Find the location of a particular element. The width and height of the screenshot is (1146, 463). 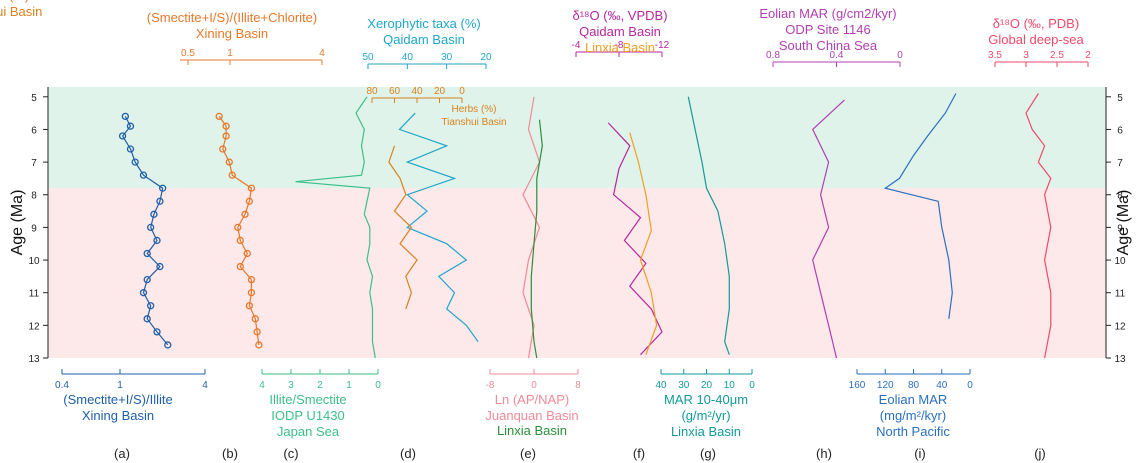

panel-g-axis-tick-label: 20 is located at coordinates (707, 385).